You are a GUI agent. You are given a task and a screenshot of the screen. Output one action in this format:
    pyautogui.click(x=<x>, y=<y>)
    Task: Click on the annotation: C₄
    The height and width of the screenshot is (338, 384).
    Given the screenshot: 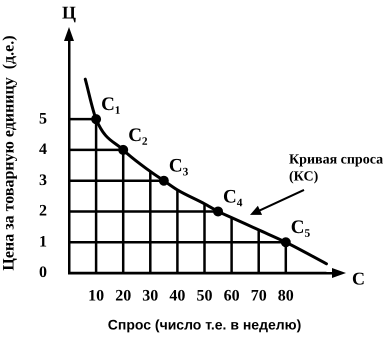 What is the action you would take?
    pyautogui.click(x=233, y=197)
    